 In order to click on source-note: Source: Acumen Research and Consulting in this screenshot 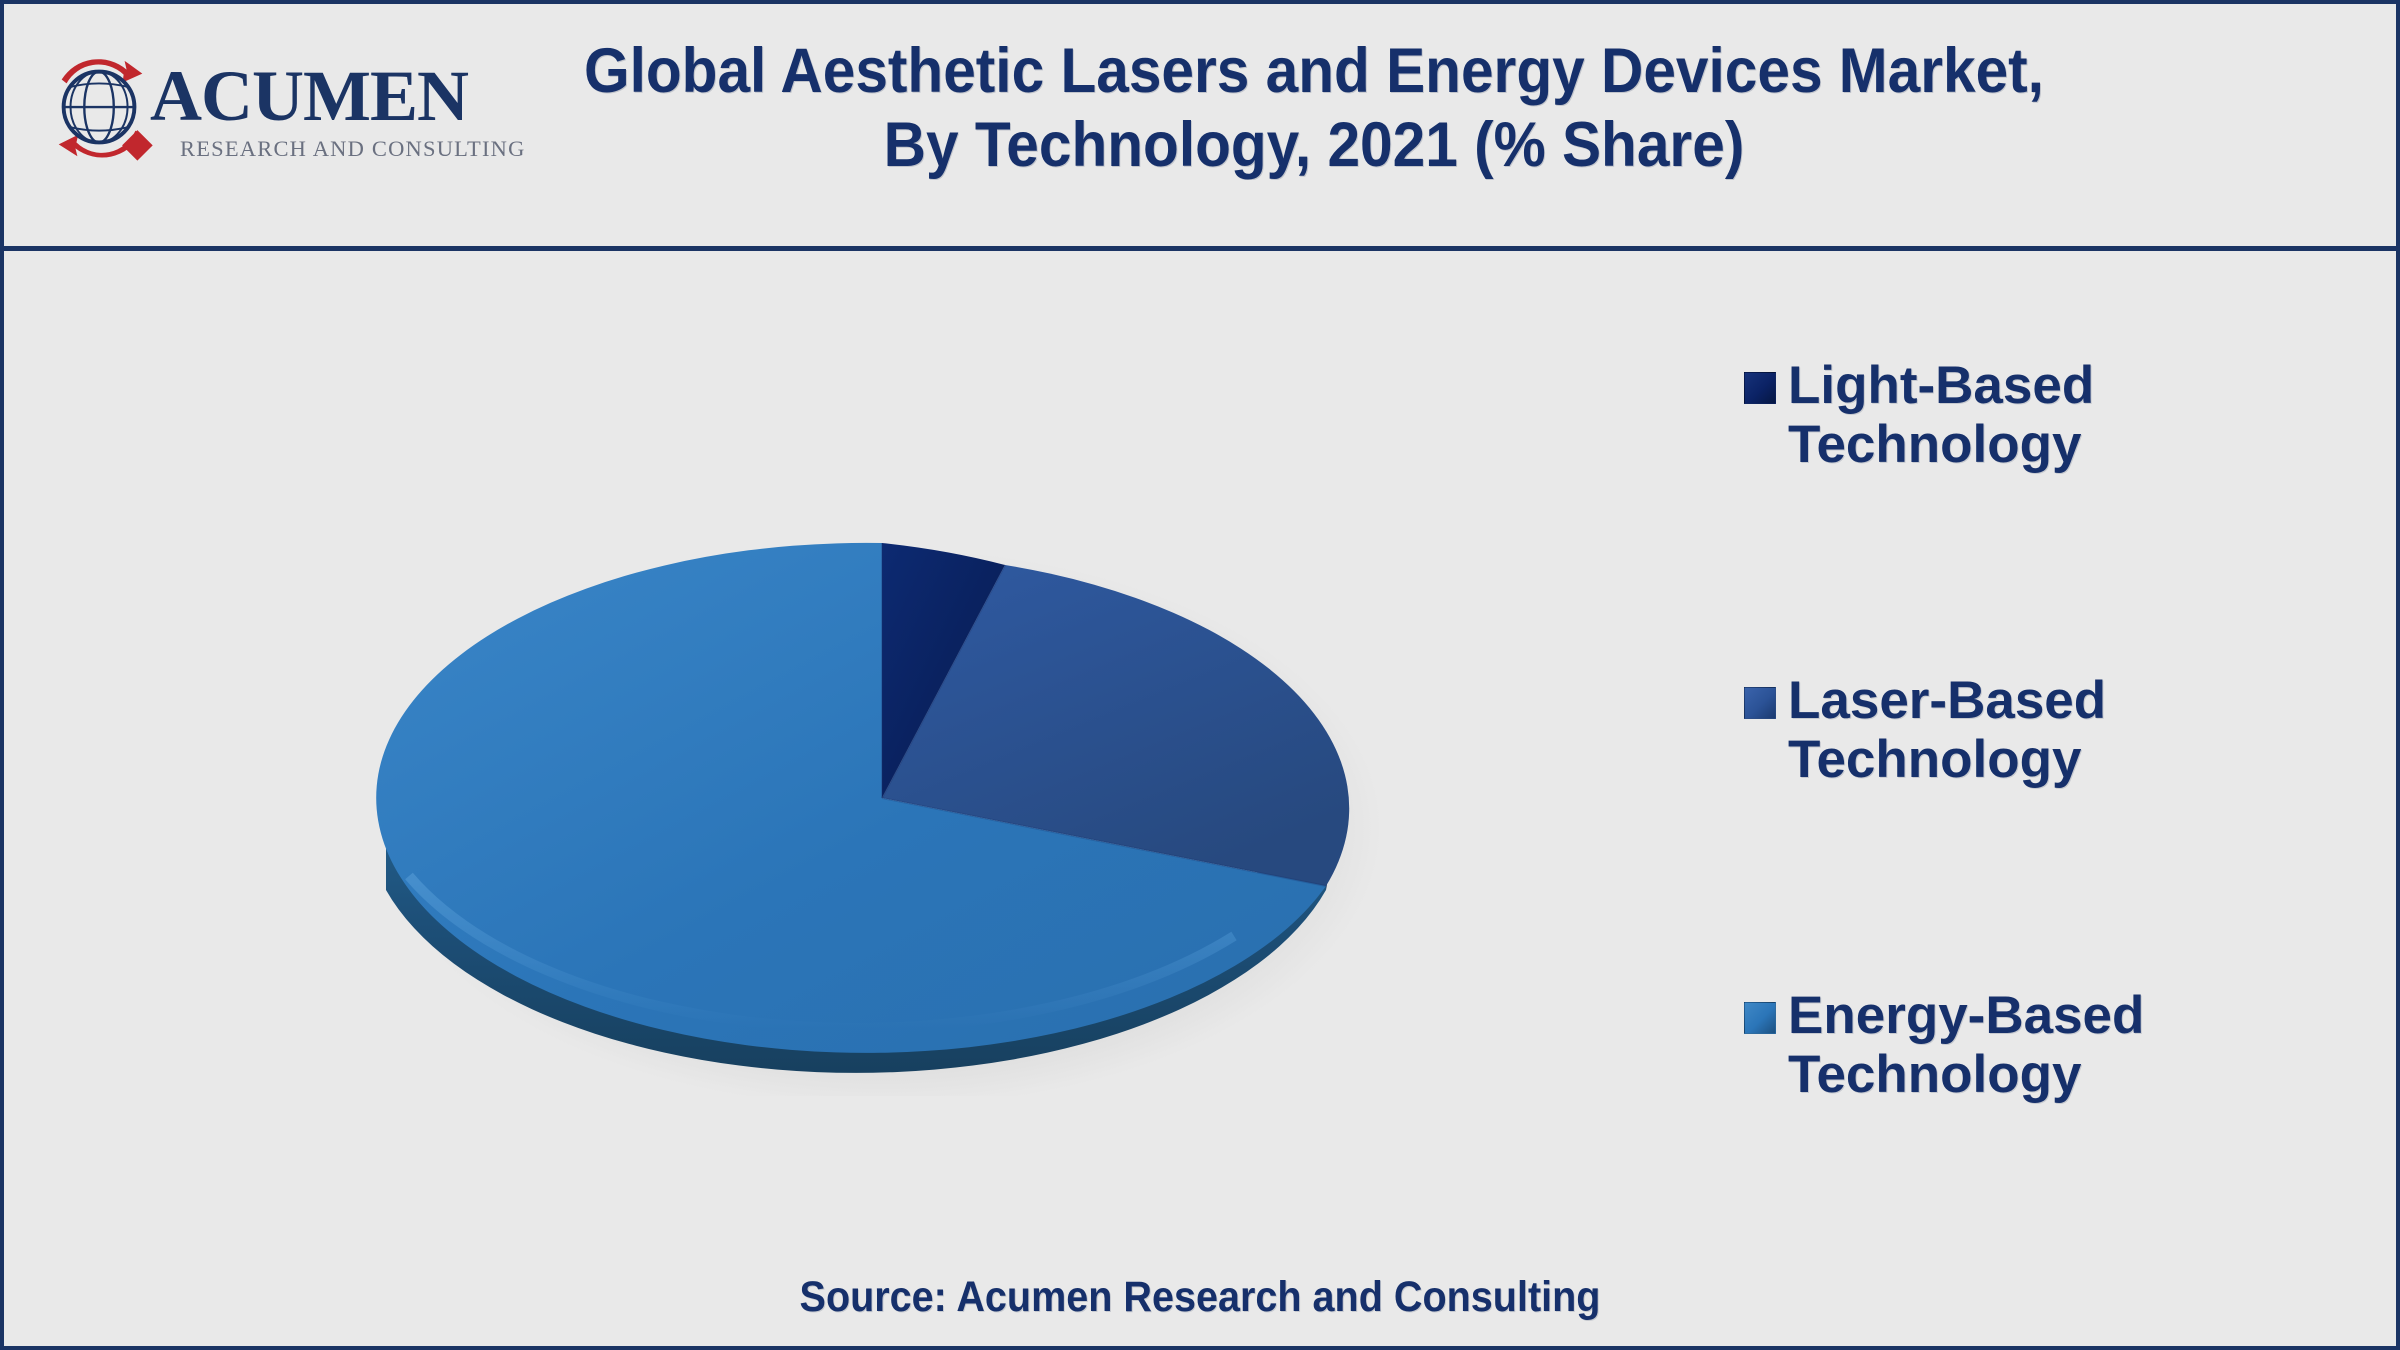, I will do `click(1200, 1297)`.